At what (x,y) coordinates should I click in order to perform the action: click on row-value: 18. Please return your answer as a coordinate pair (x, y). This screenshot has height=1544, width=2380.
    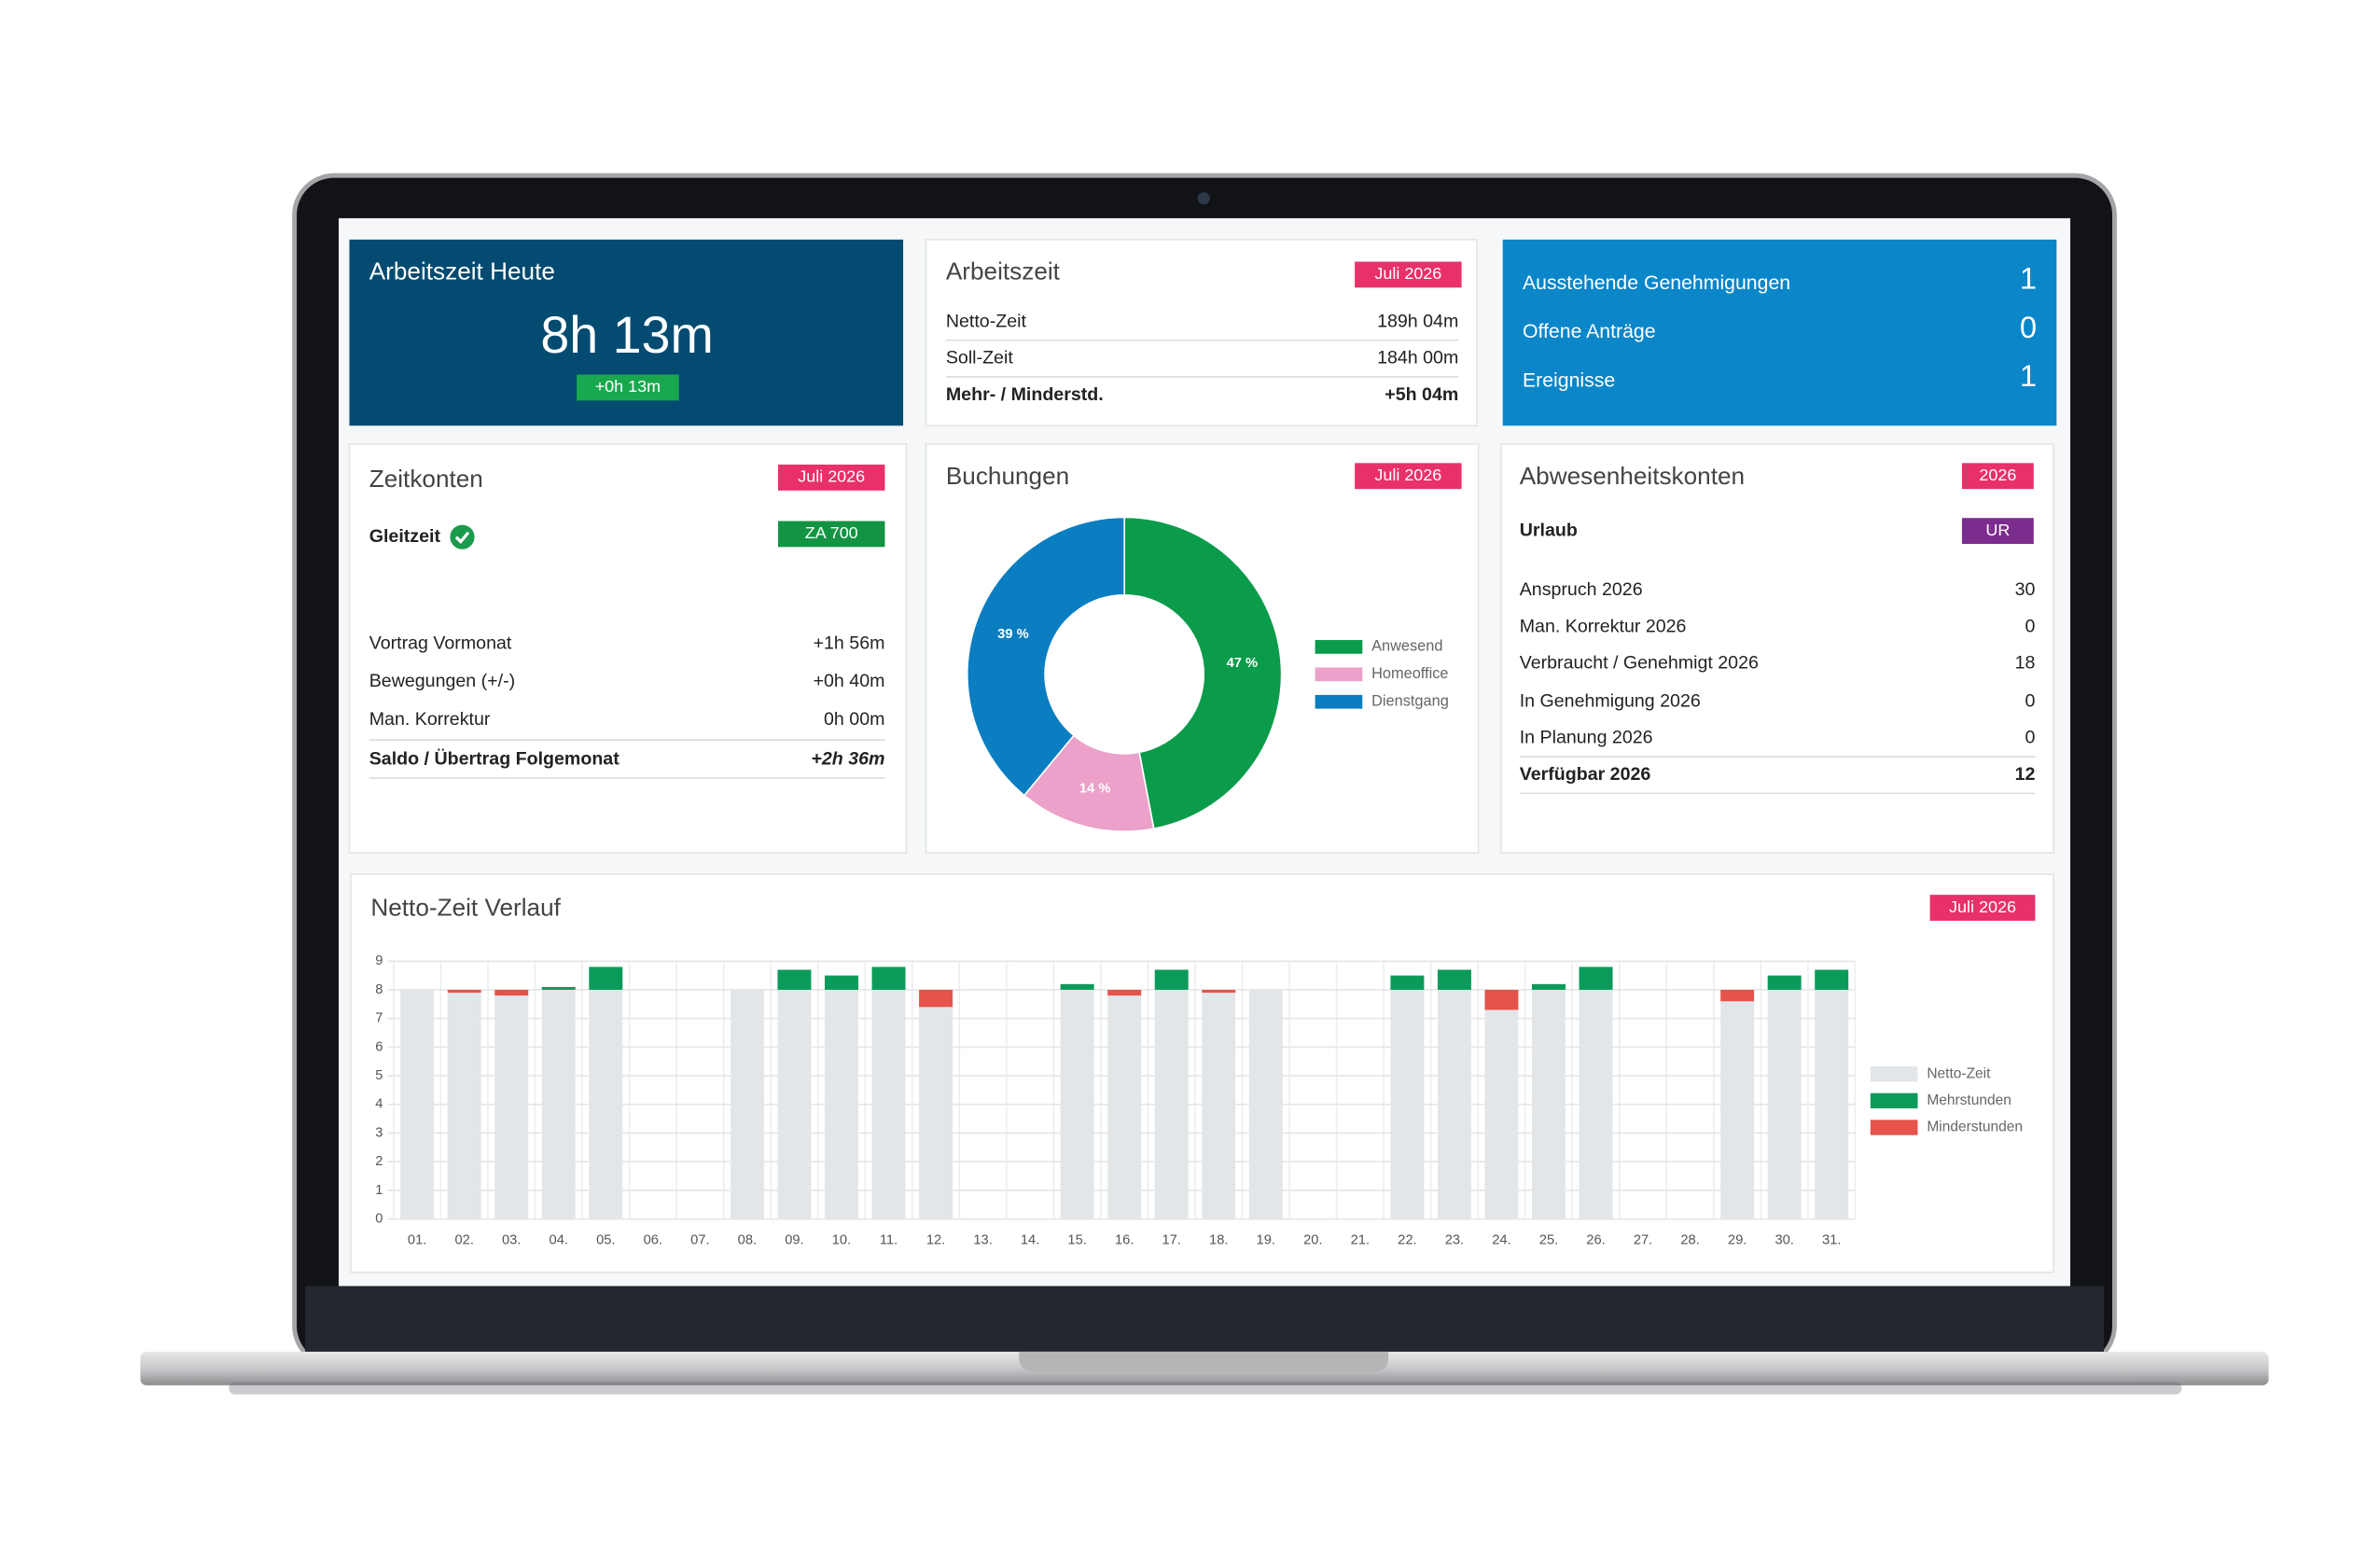
    Looking at the image, I should click on (2025, 663).